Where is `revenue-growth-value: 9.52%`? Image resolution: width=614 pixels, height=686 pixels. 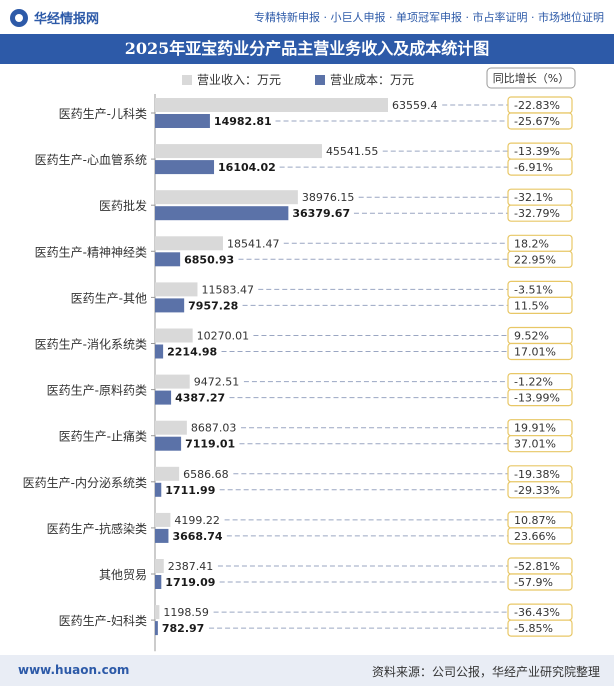
revenue-growth-value: 9.52% is located at coordinates (531, 336).